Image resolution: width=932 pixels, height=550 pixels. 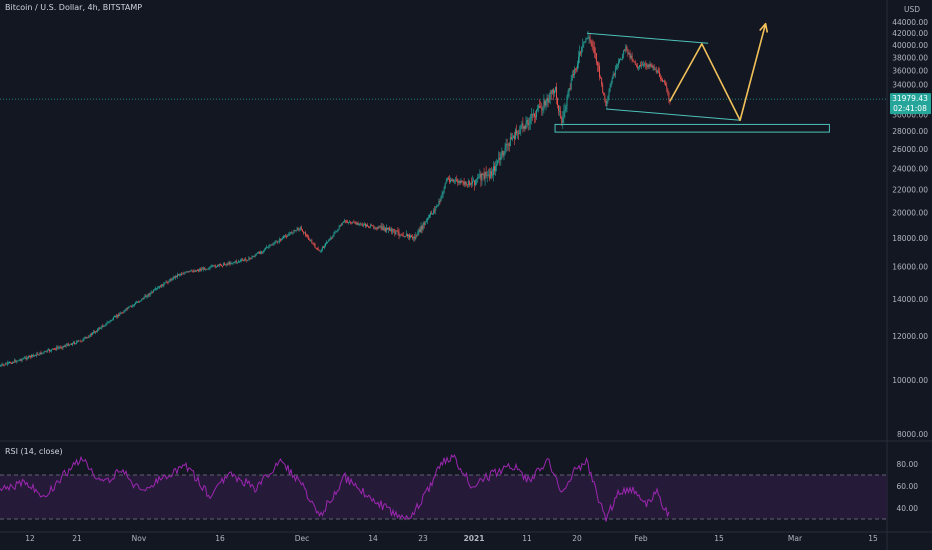 What do you see at coordinates (910, 213) in the screenshot?
I see `price-tick-12: 20000.00` at bounding box center [910, 213].